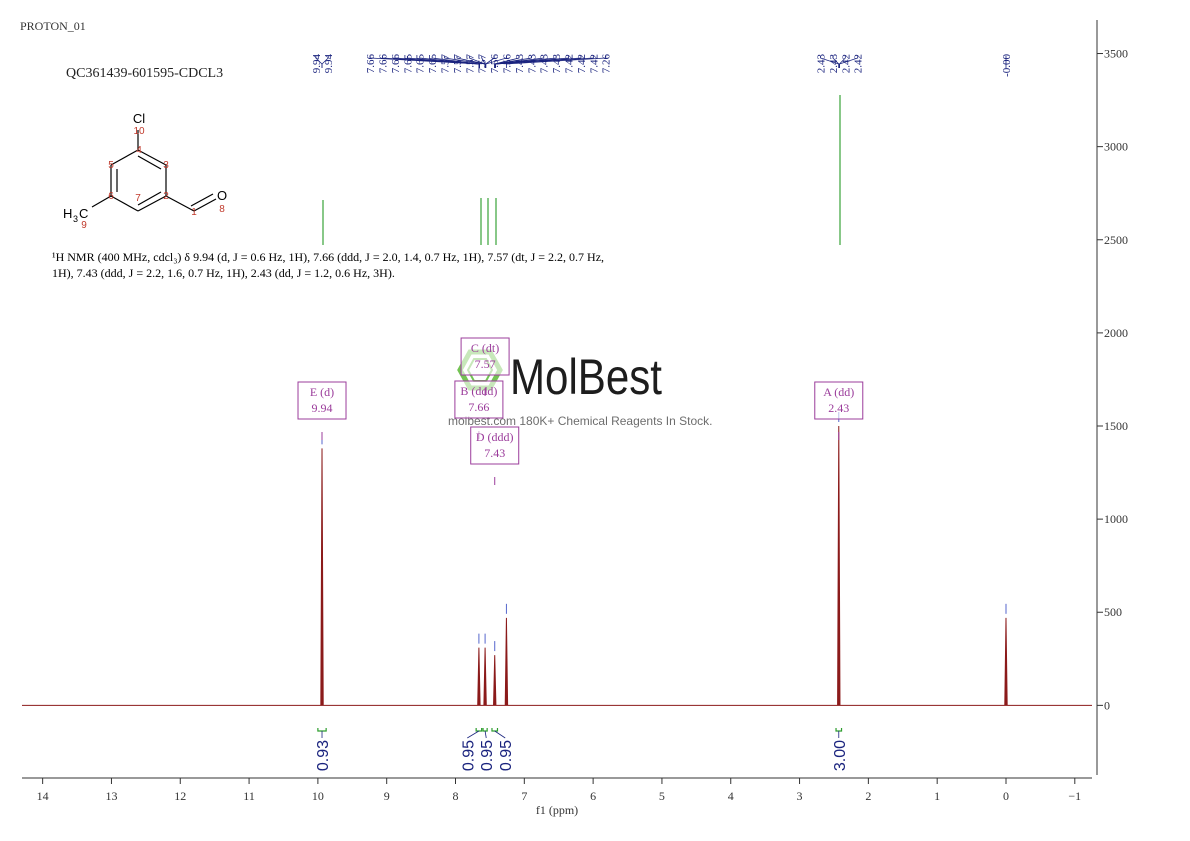 The image size is (1190, 841). I want to click on structure, so click(154, 171).